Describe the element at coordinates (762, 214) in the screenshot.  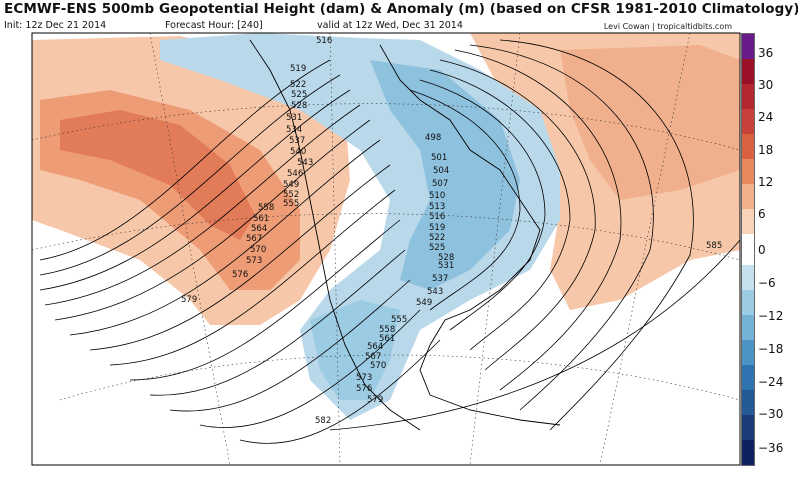
I see `colorbar-tick: 6` at that location.